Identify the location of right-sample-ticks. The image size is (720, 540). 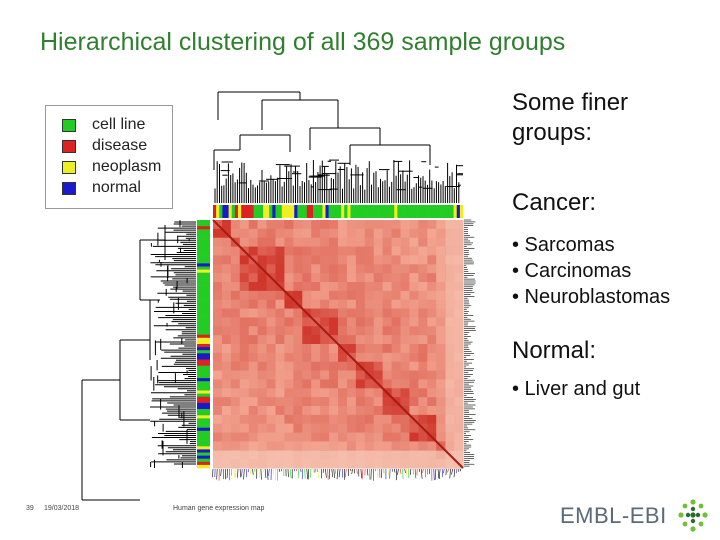
(470, 343).